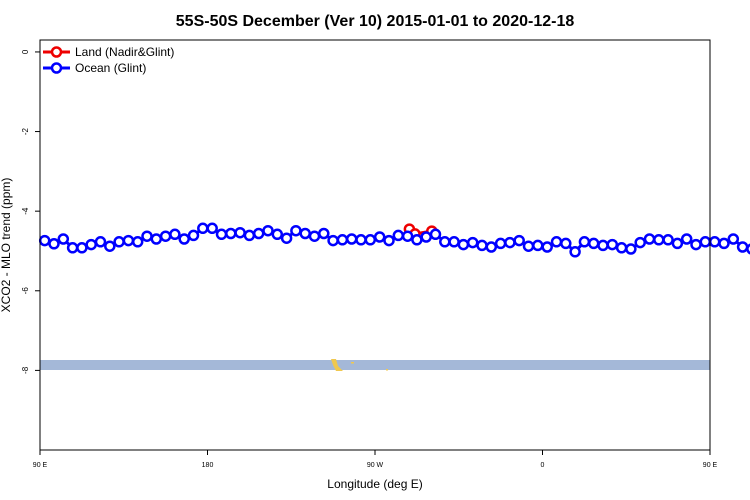 This screenshot has height=500, width=750. What do you see at coordinates (124, 52) in the screenshot?
I see `legend-label-land: Land (Nadir&Glint)` at bounding box center [124, 52].